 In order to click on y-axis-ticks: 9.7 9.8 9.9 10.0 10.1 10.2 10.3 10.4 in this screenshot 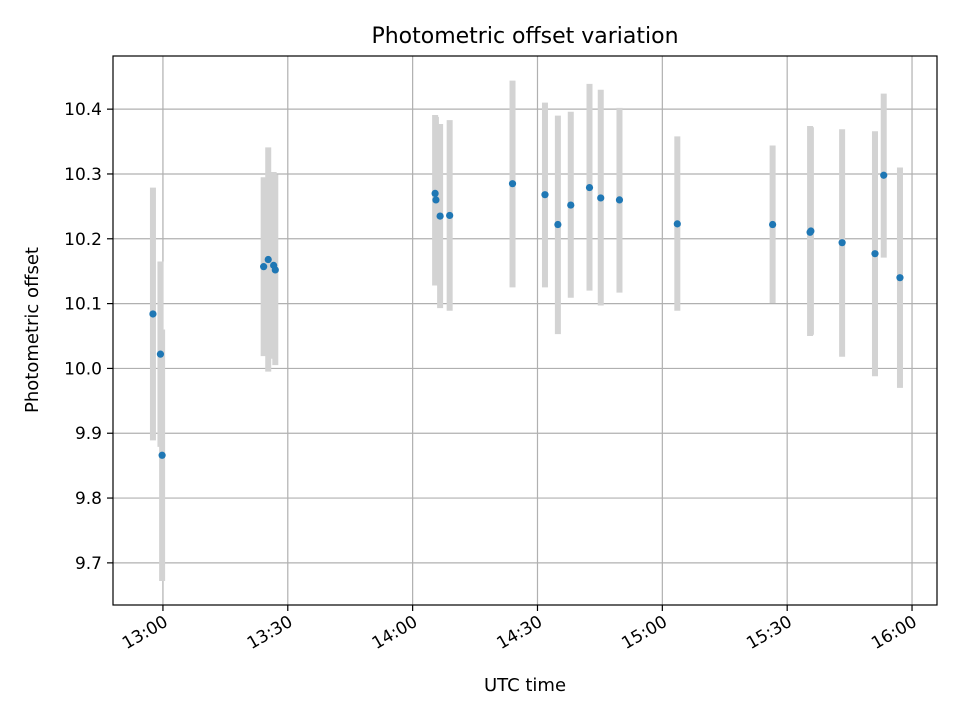, I will do `click(88, 337)`.